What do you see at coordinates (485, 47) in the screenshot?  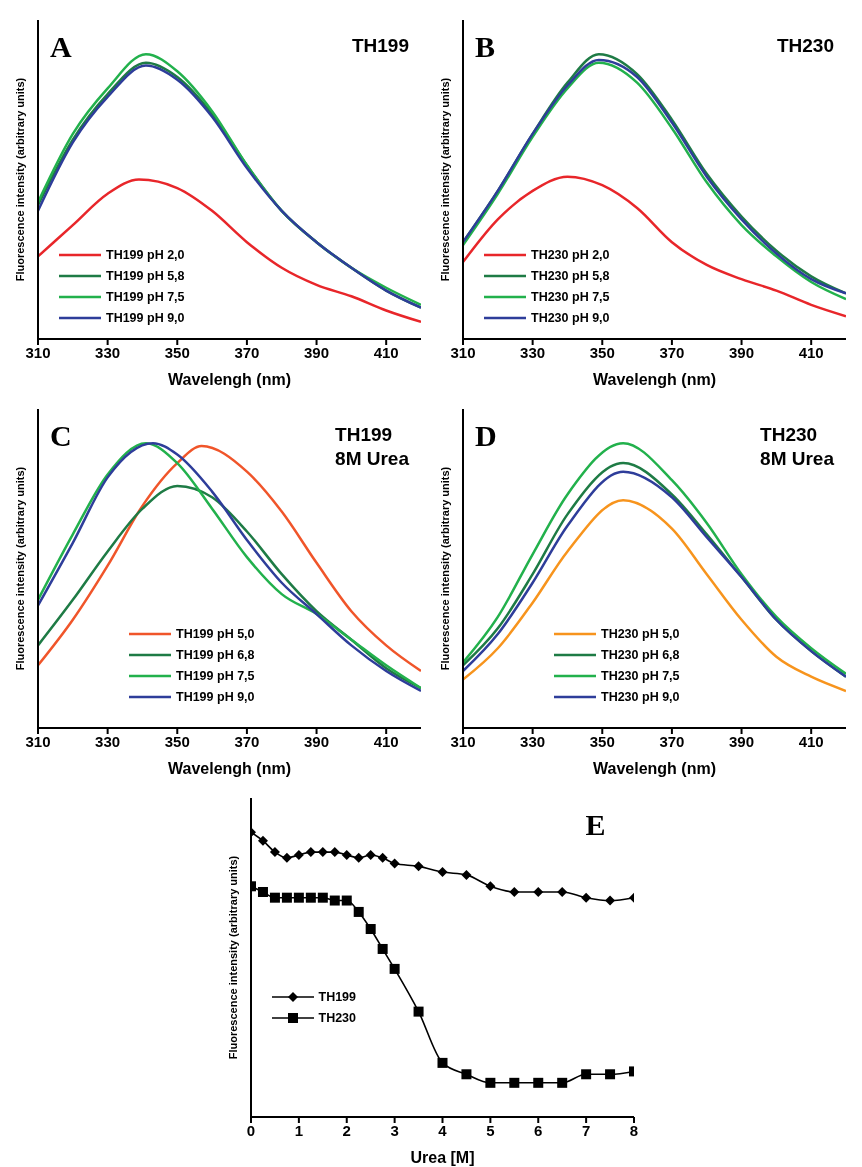 I see `annotation: B` at bounding box center [485, 47].